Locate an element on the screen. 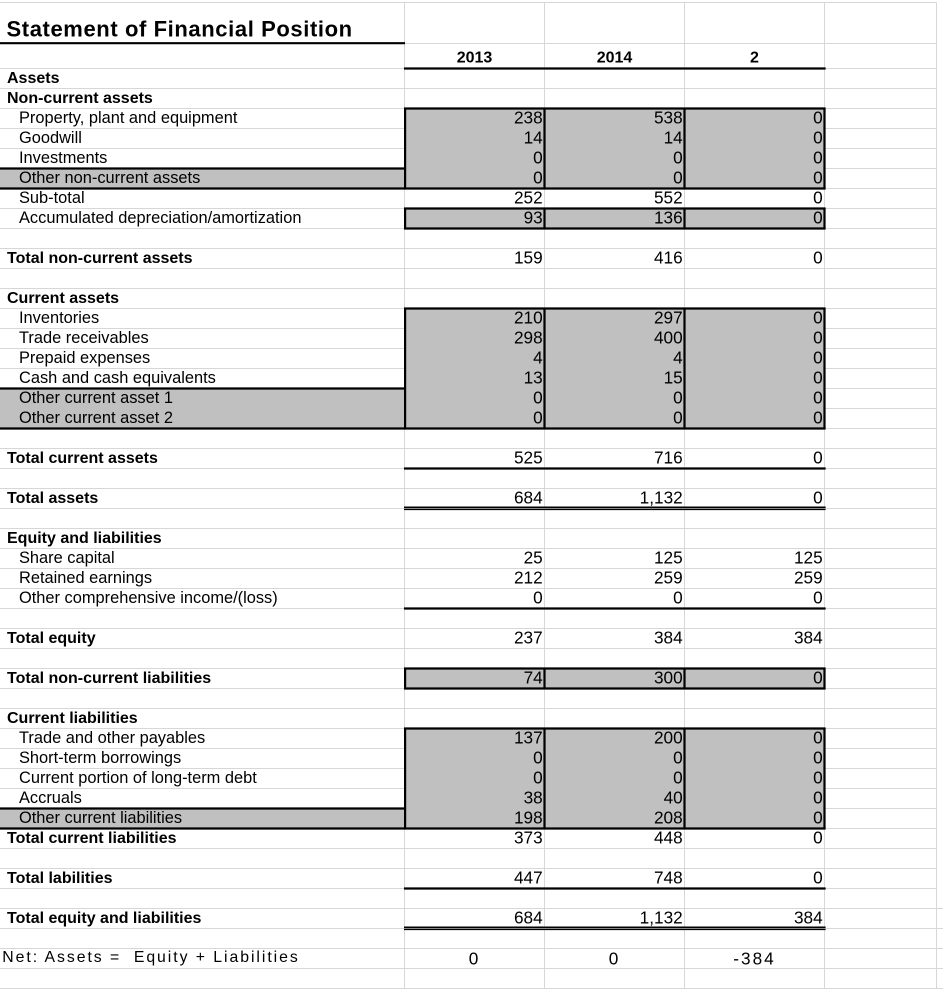 The image size is (943, 989). svg-text: 137 is located at coordinates (528, 738).